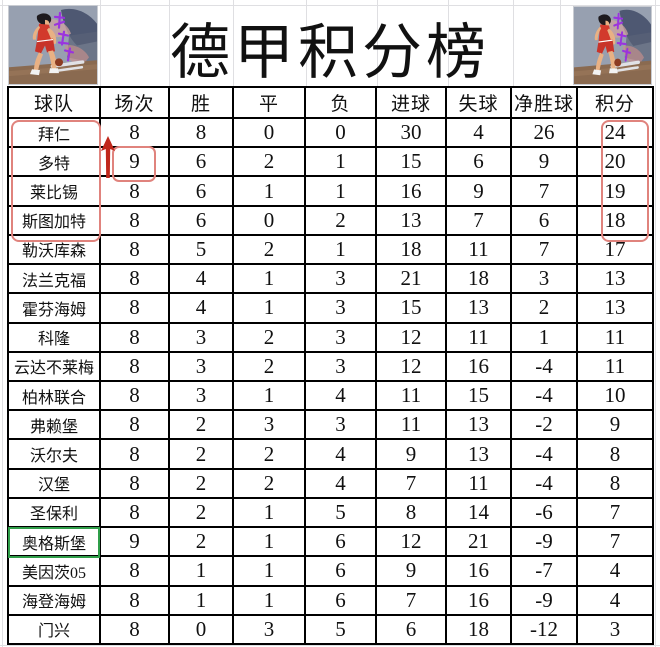  Describe the element at coordinates (478, 600) in the screenshot. I see `cell-value: 16` at that location.